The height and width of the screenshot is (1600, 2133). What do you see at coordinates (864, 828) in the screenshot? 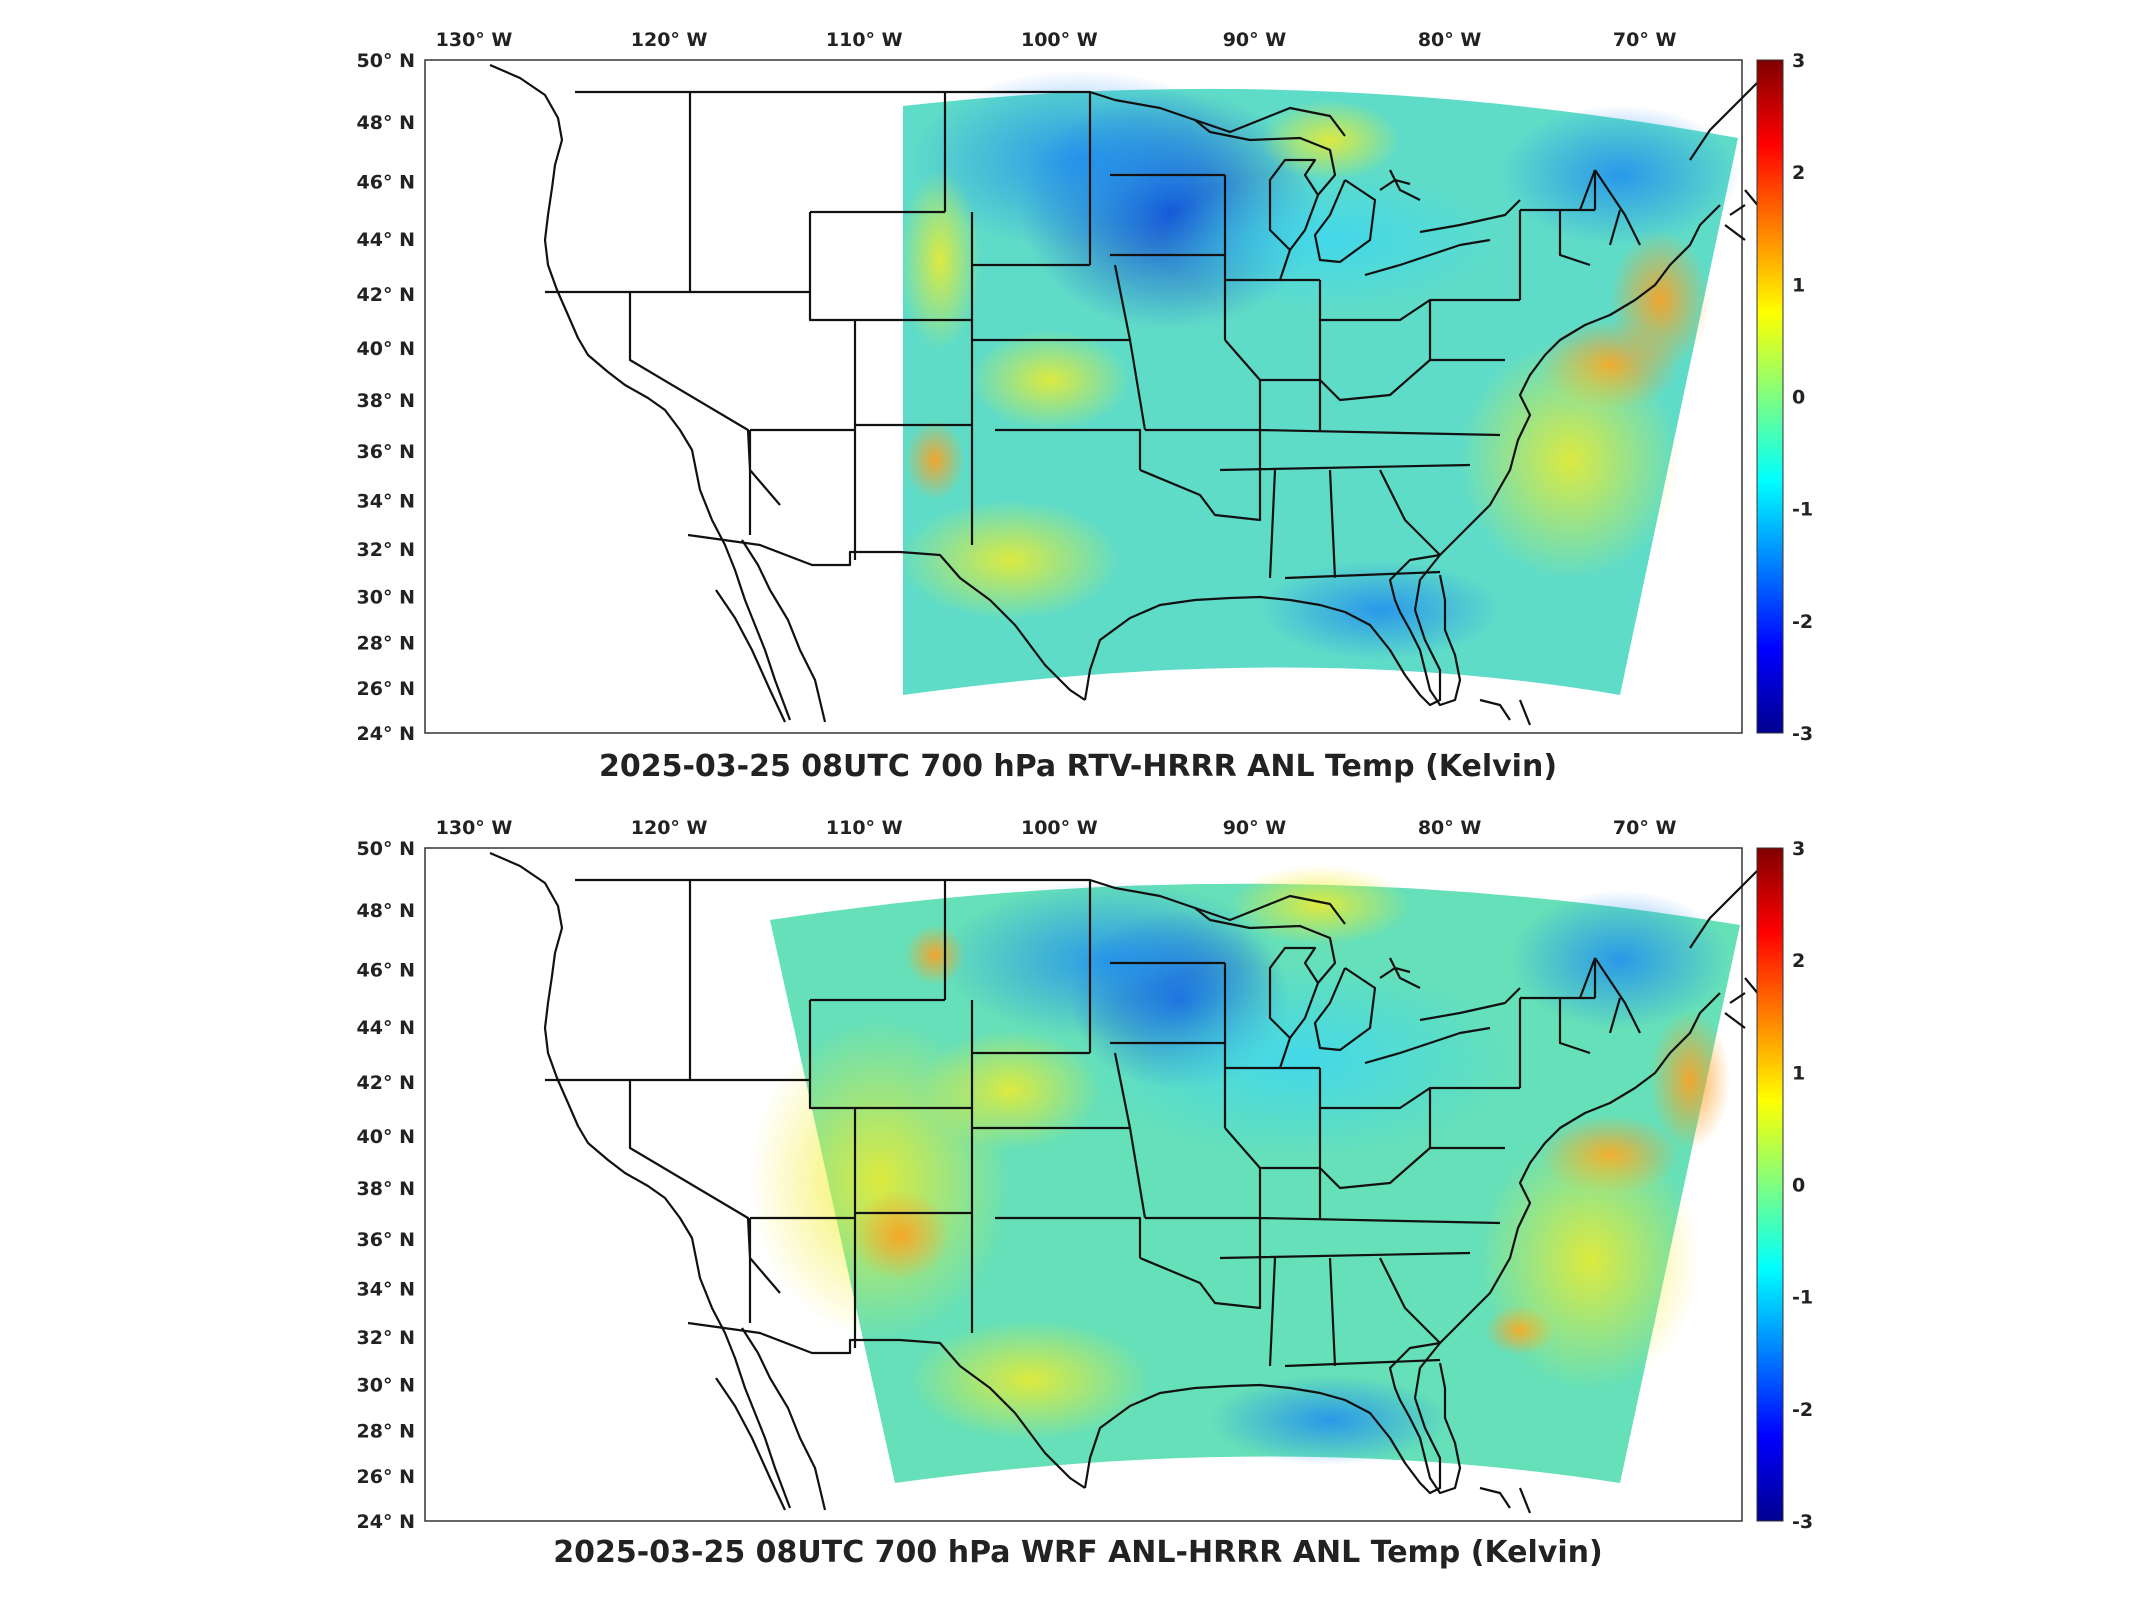
I see `lon-tick-label: 110° W` at bounding box center [864, 828].